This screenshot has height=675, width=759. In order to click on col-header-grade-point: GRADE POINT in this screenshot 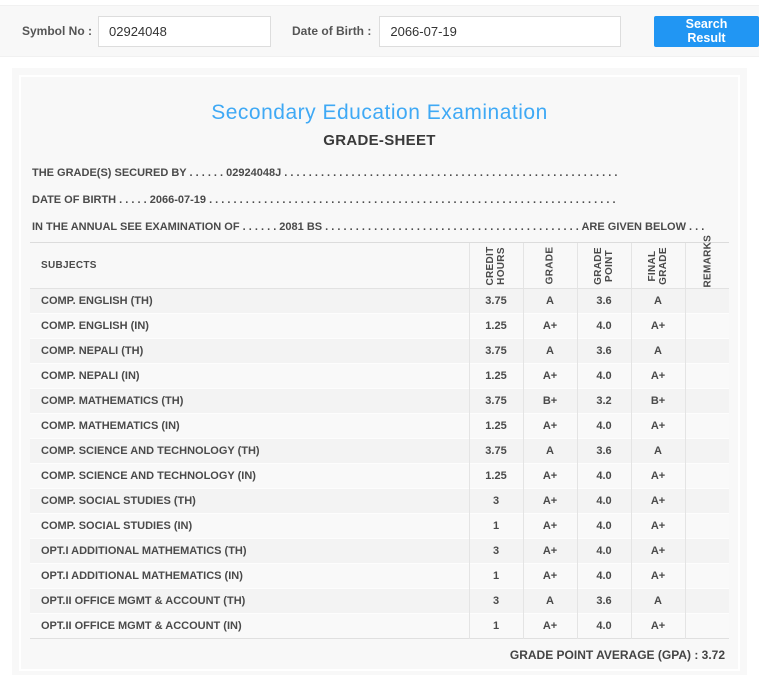, I will do `click(603, 265)`.